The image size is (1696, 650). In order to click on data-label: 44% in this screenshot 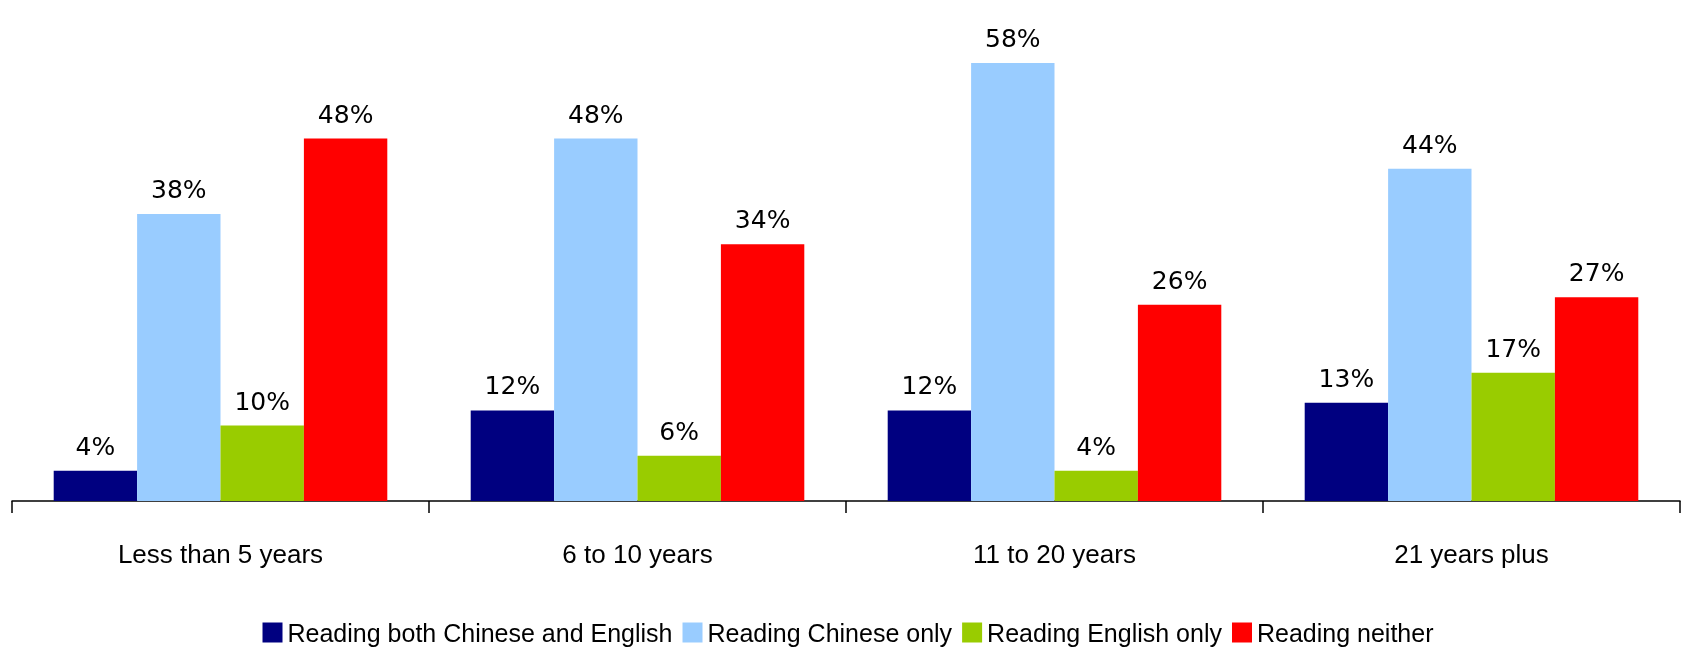, I will do `click(1430, 144)`.